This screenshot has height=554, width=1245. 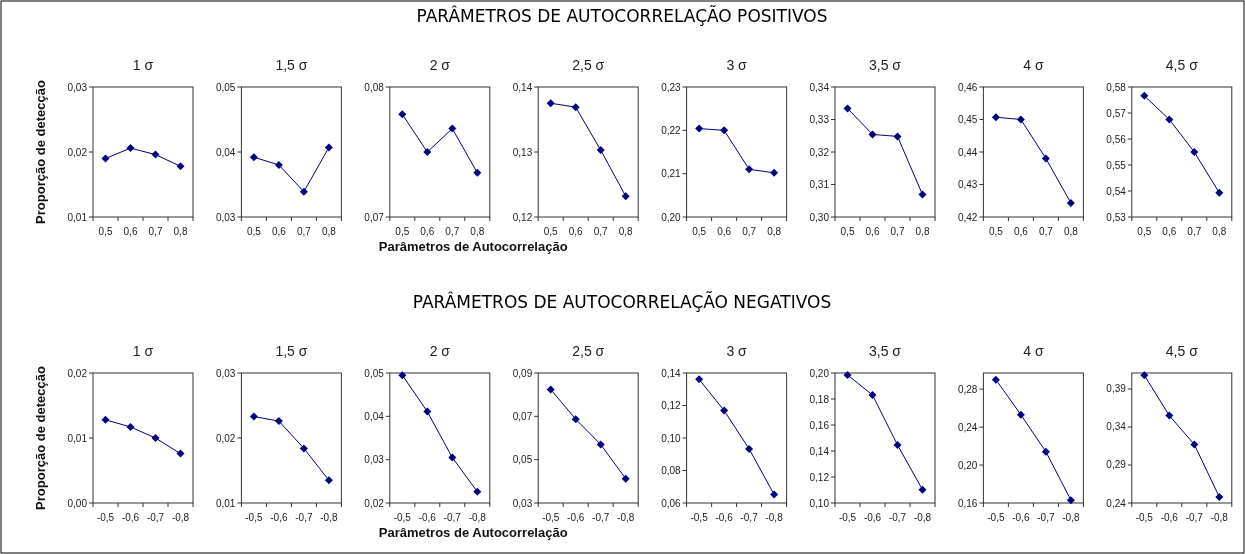 I want to click on text: PARÂMETROS DE AUTOCORRELAÇÃO NEGATIVOS, so click(x=622, y=301).